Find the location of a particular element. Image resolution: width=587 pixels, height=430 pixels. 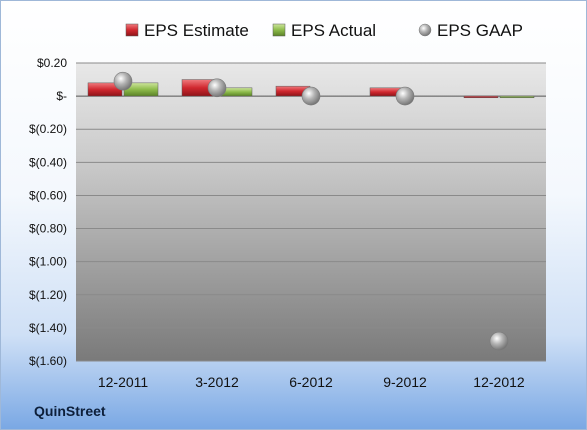

legend-estimate-swatch is located at coordinates (132, 30).